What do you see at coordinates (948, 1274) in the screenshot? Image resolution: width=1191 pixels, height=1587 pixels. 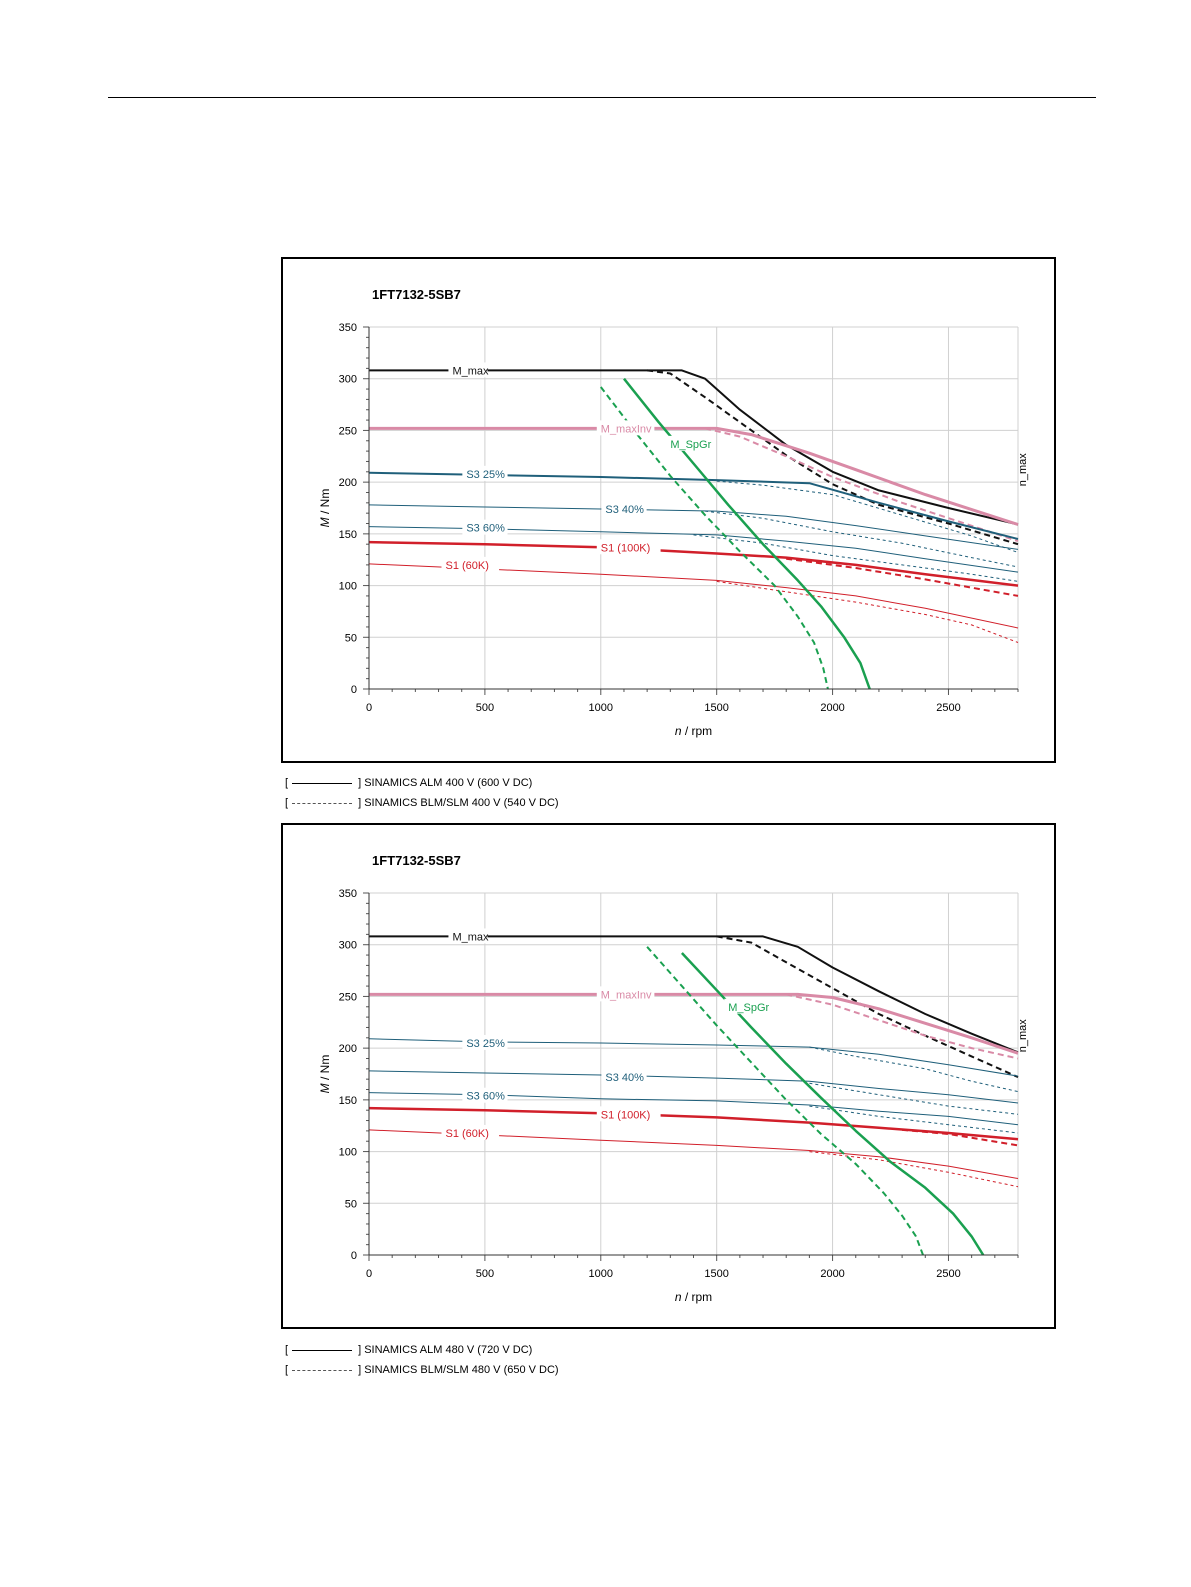 I see `x-tick-label: 2500` at bounding box center [948, 1274].